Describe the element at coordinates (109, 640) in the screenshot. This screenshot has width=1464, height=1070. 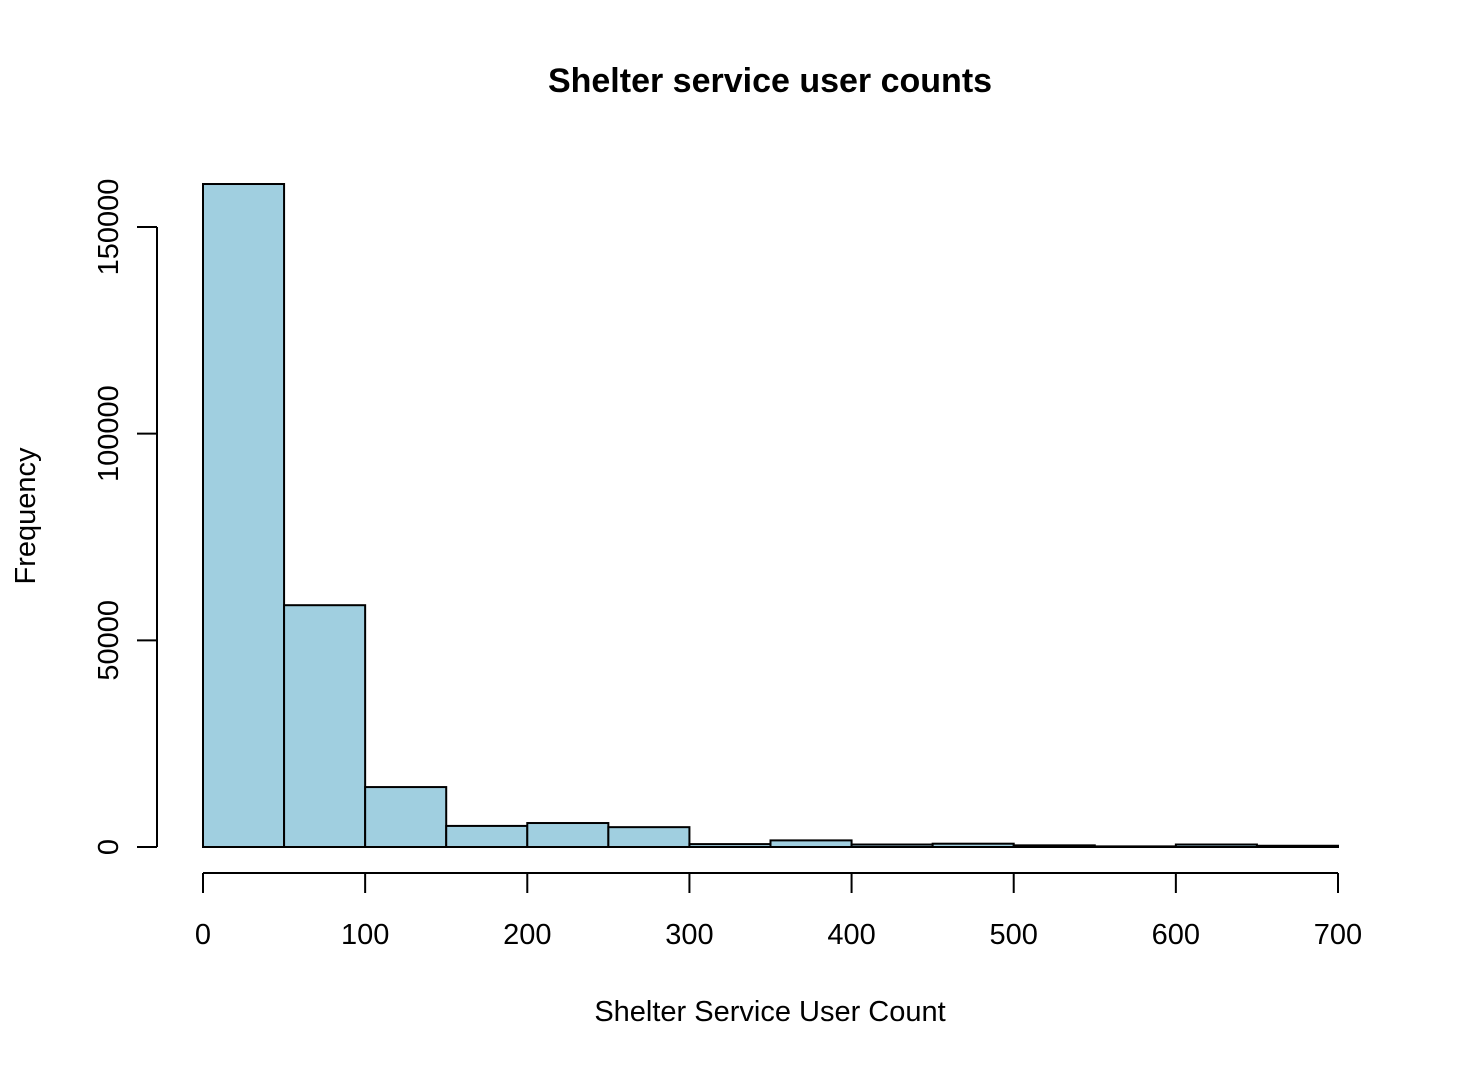
I see `y-tick-label: 50000` at that location.